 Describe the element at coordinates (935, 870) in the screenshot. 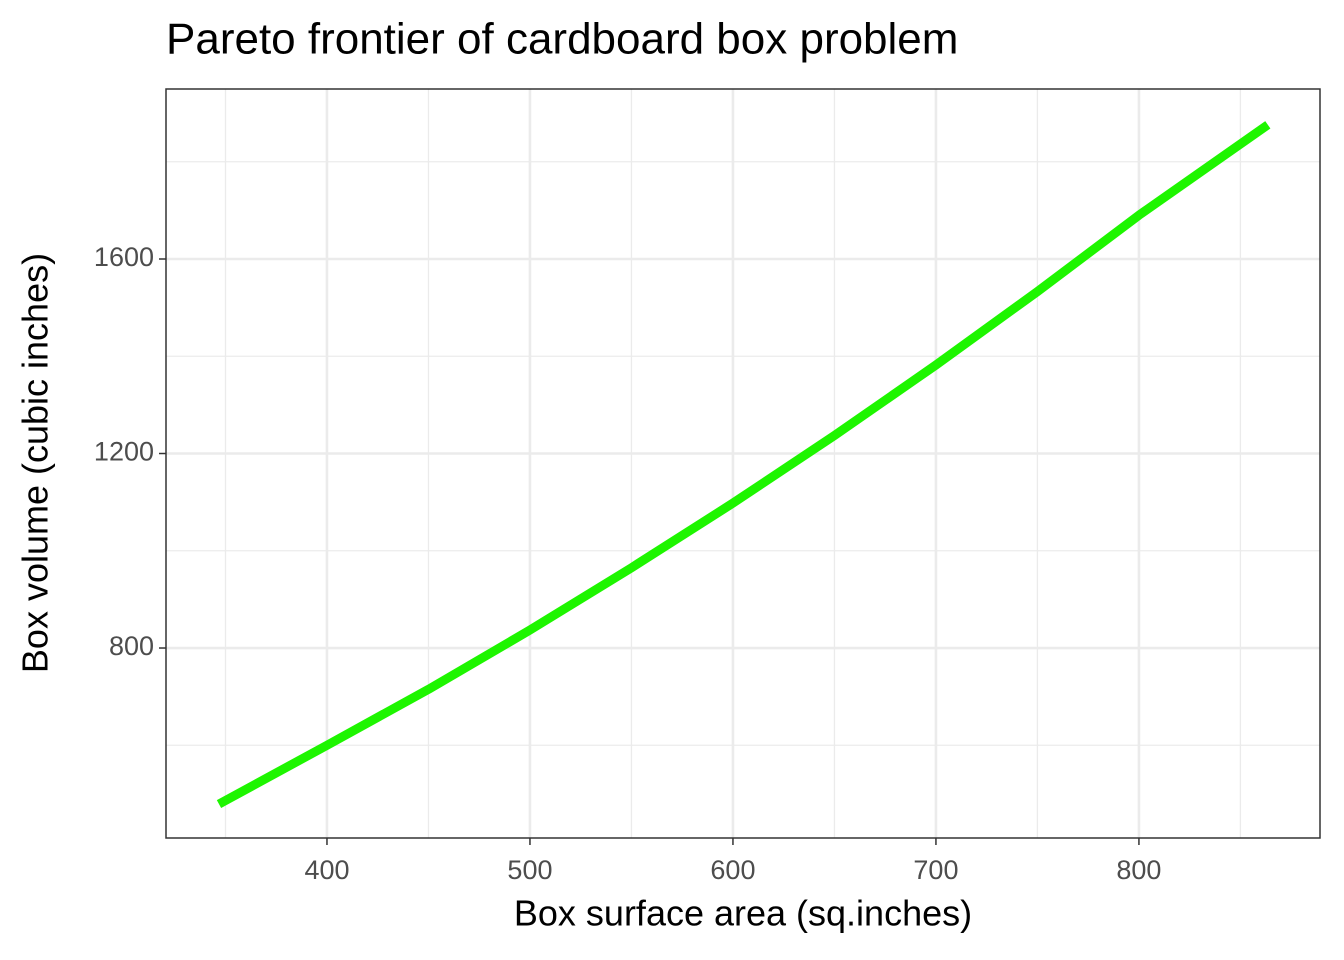

I see `x-tick-label: 700` at that location.